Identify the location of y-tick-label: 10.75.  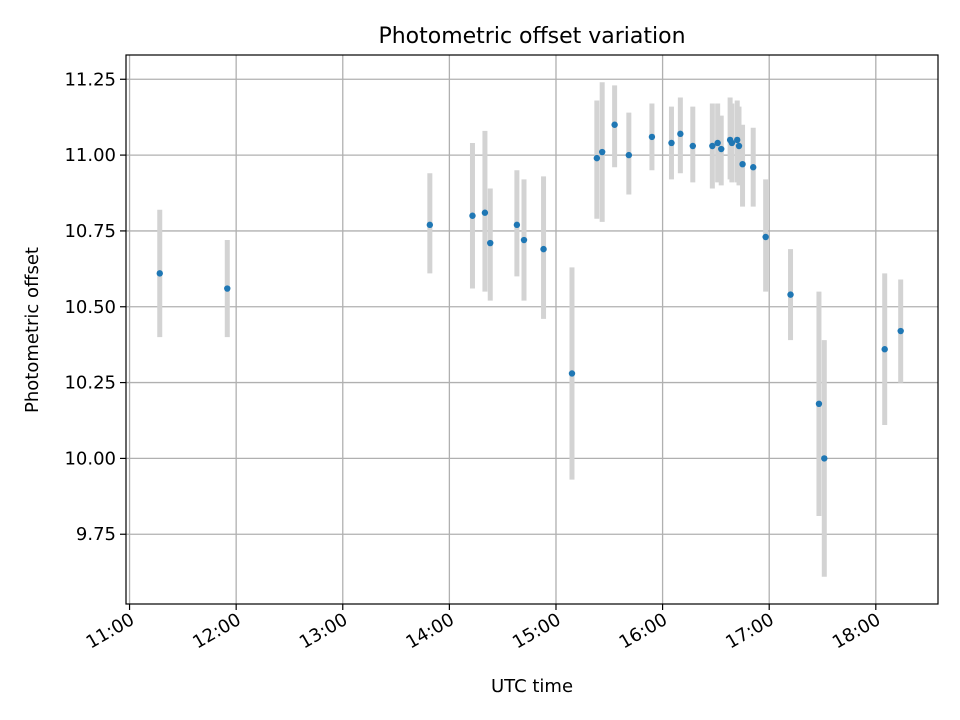
(90, 231).